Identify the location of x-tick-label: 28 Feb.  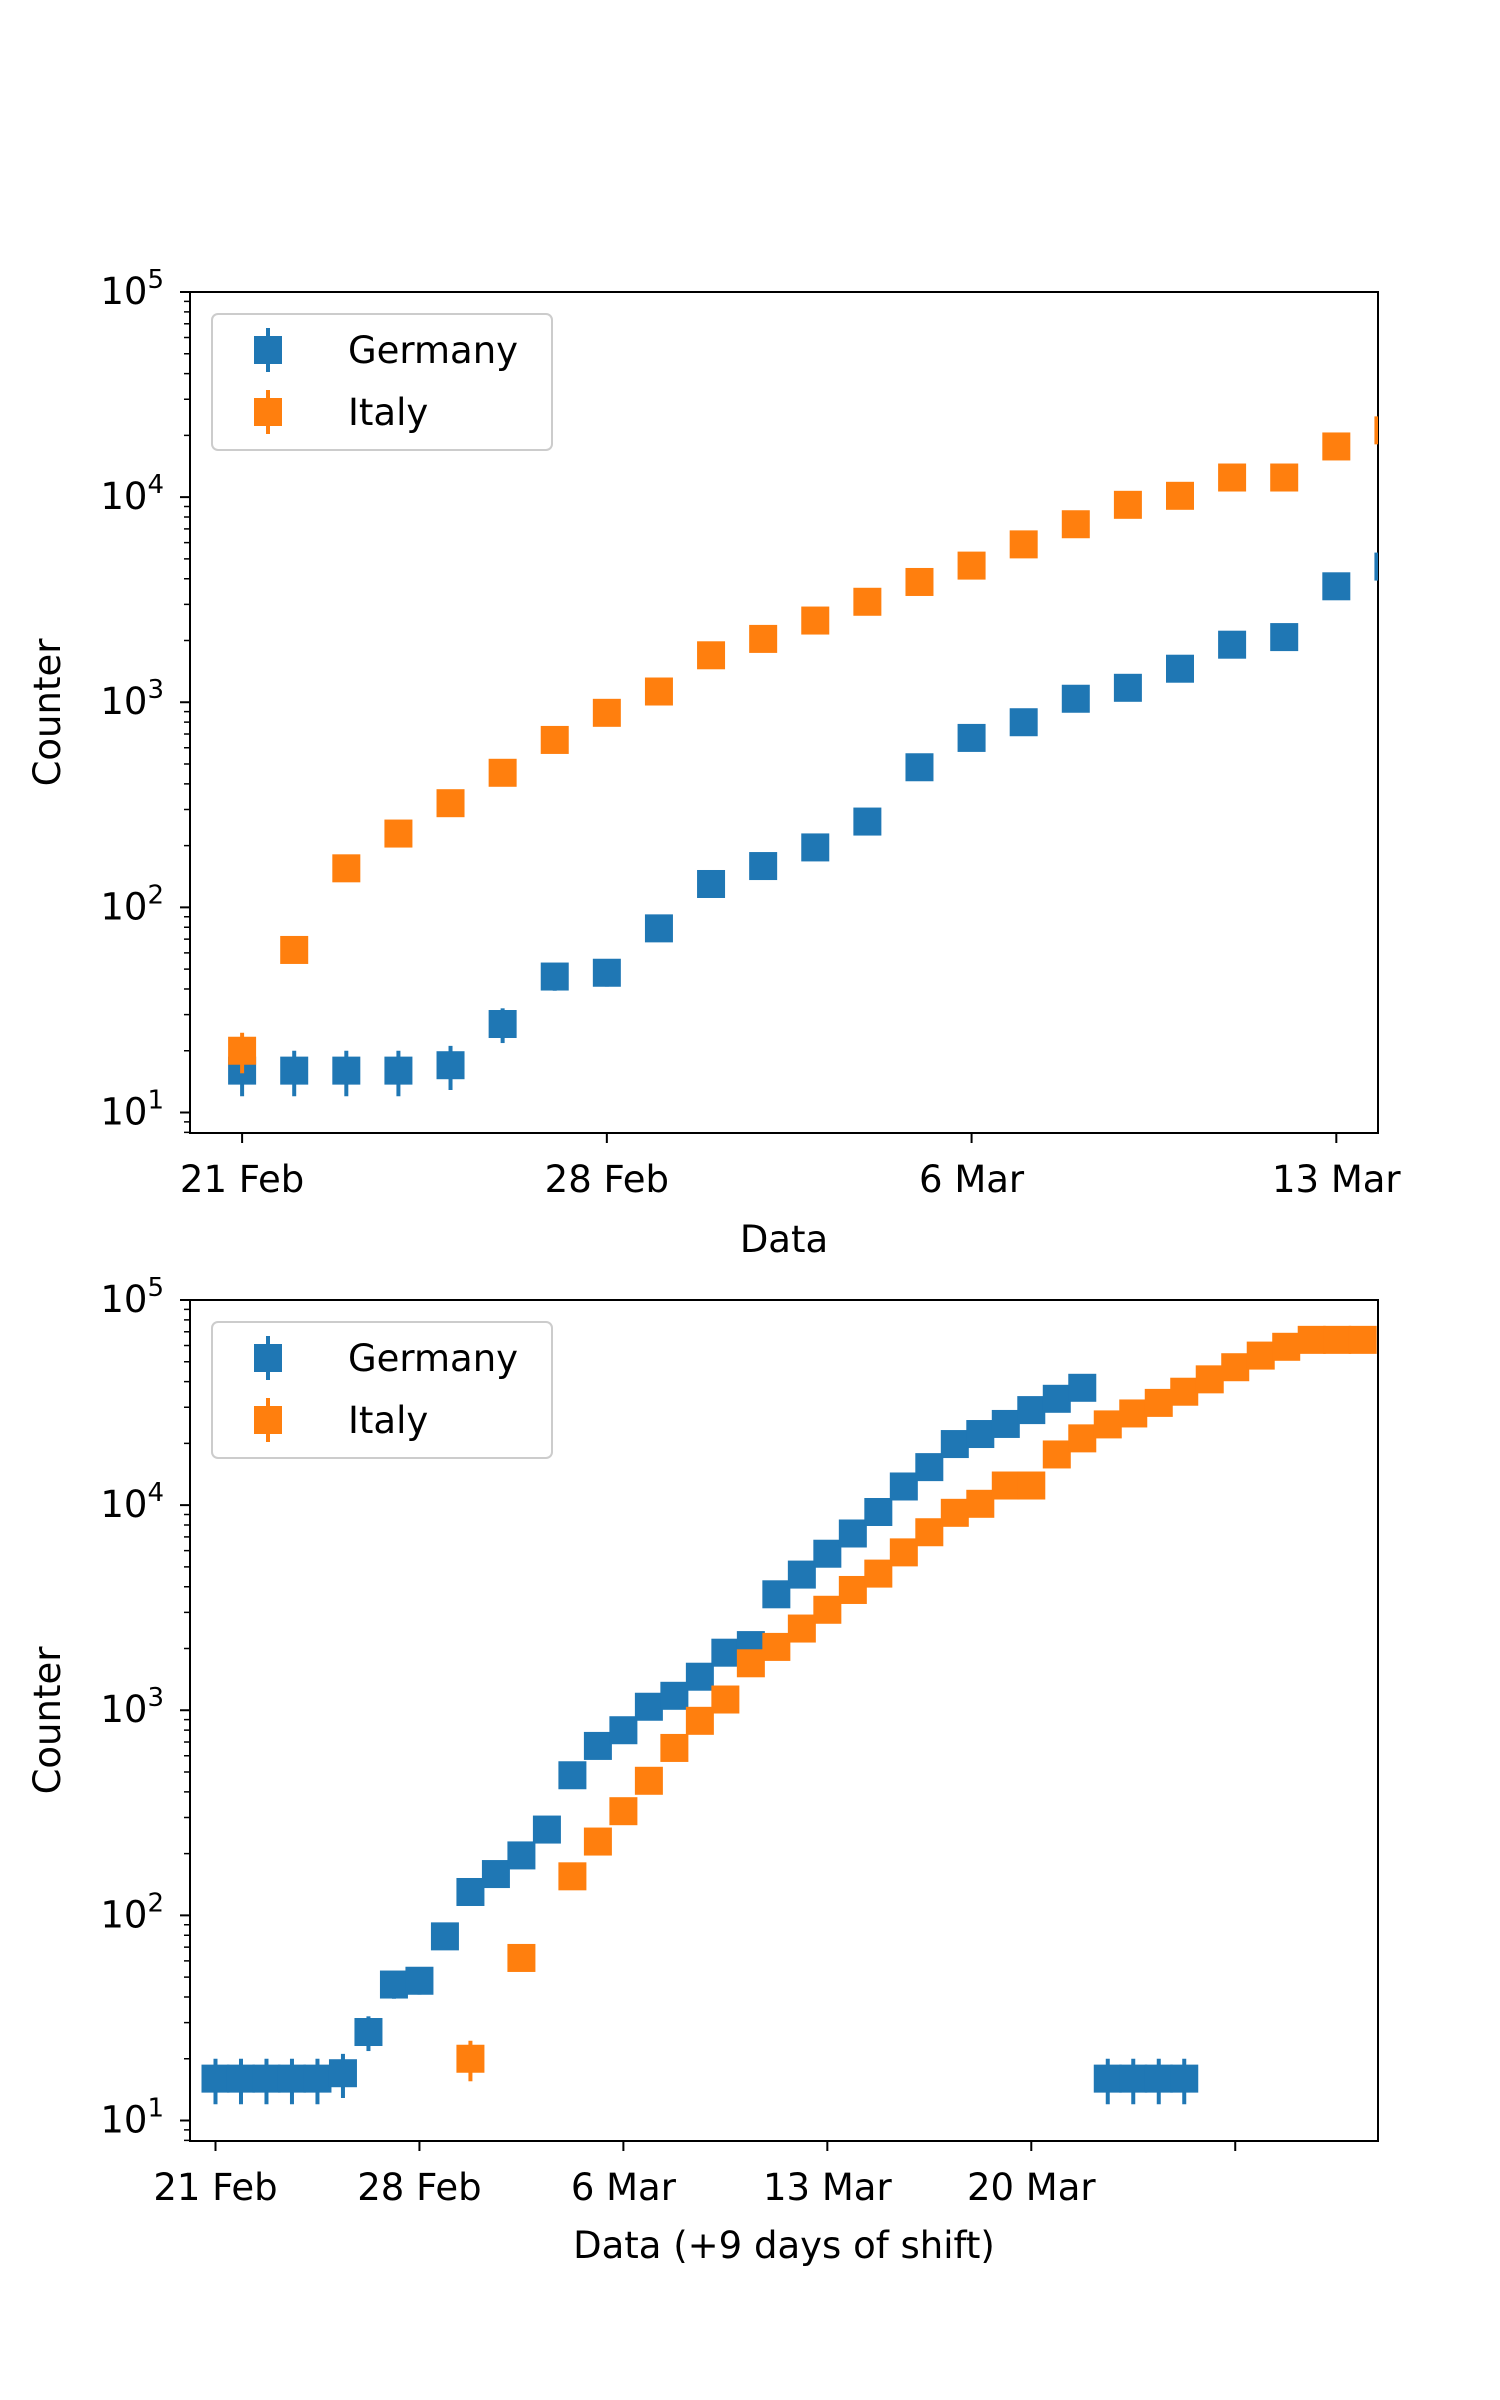
(607, 1179).